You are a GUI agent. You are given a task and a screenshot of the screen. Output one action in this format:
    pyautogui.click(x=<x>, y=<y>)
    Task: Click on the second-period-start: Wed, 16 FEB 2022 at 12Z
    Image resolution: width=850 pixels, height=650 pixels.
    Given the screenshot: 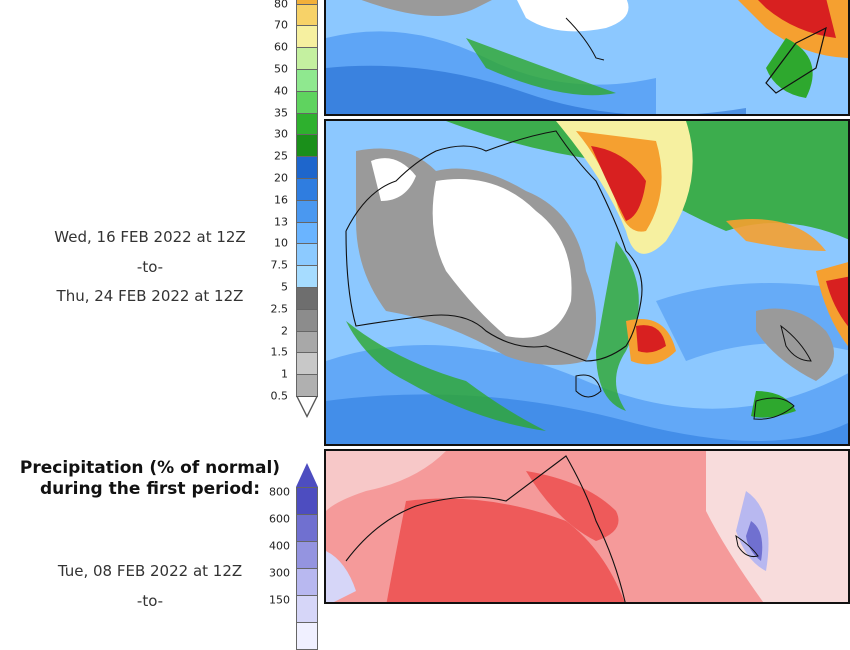 What is the action you would take?
    pyautogui.click(x=150, y=237)
    